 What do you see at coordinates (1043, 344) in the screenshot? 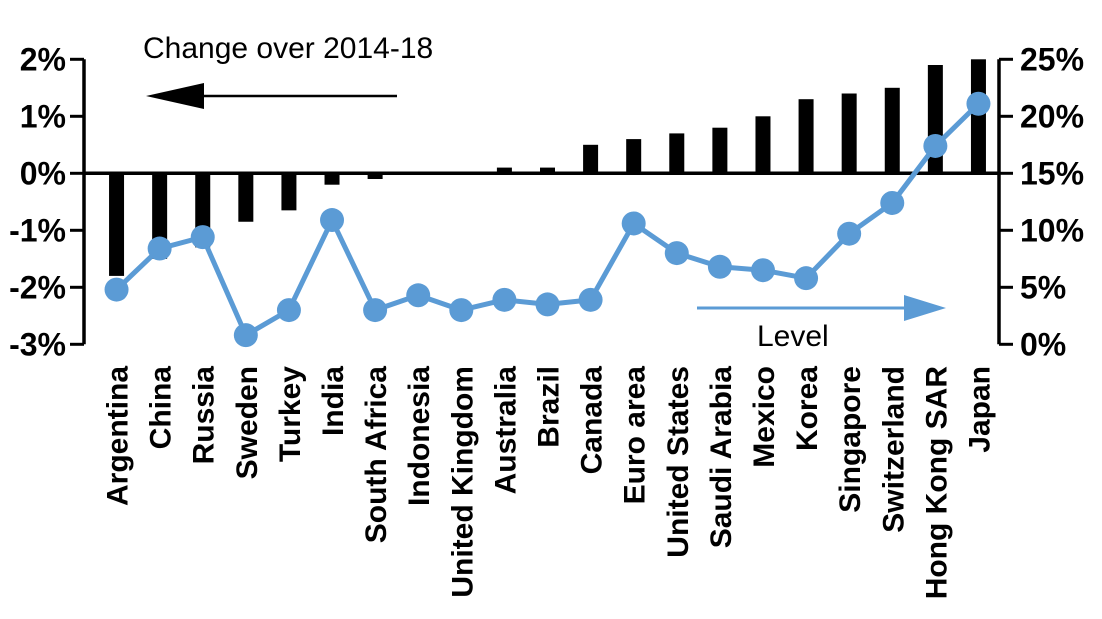
I see `right-axis-tick-label: 0%` at bounding box center [1043, 344].